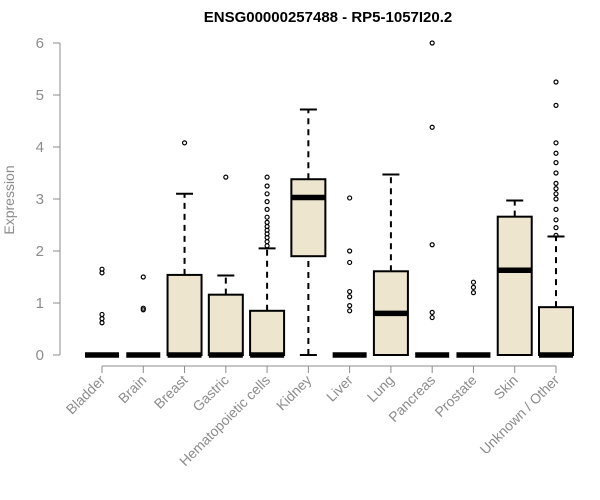 Image resolution: width=600 pixels, height=500 pixels. I want to click on y-tick-label: 0, so click(40, 355).